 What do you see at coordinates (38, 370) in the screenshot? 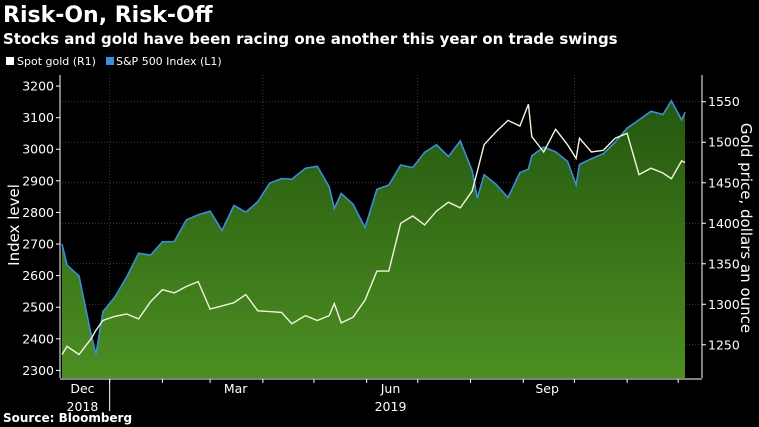
I see `left-tick-label: 2300` at bounding box center [38, 370].